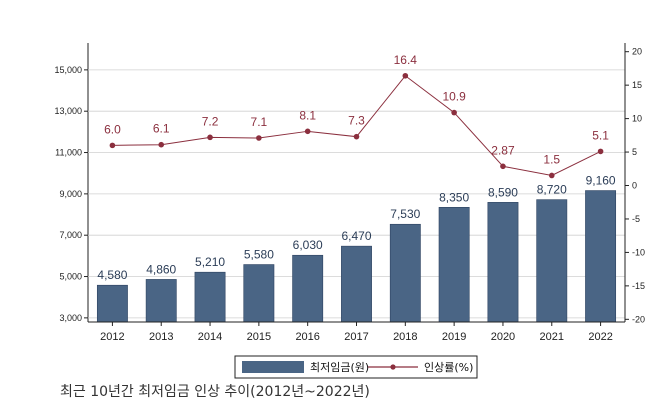  Describe the element at coordinates (307, 337) in the screenshot. I see `x-tick-label: 2016` at that location.